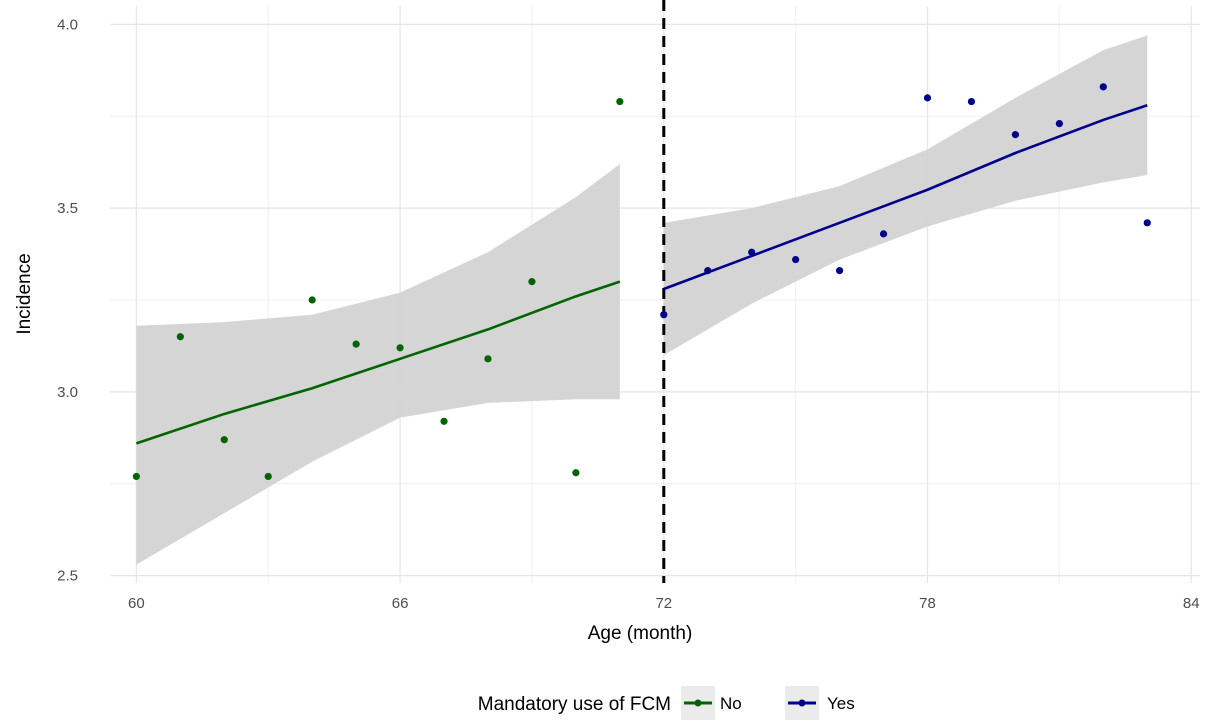 This screenshot has width=1216, height=723. Describe the element at coordinates (67, 392) in the screenshot. I see `y-tick-label: 3.0` at that location.